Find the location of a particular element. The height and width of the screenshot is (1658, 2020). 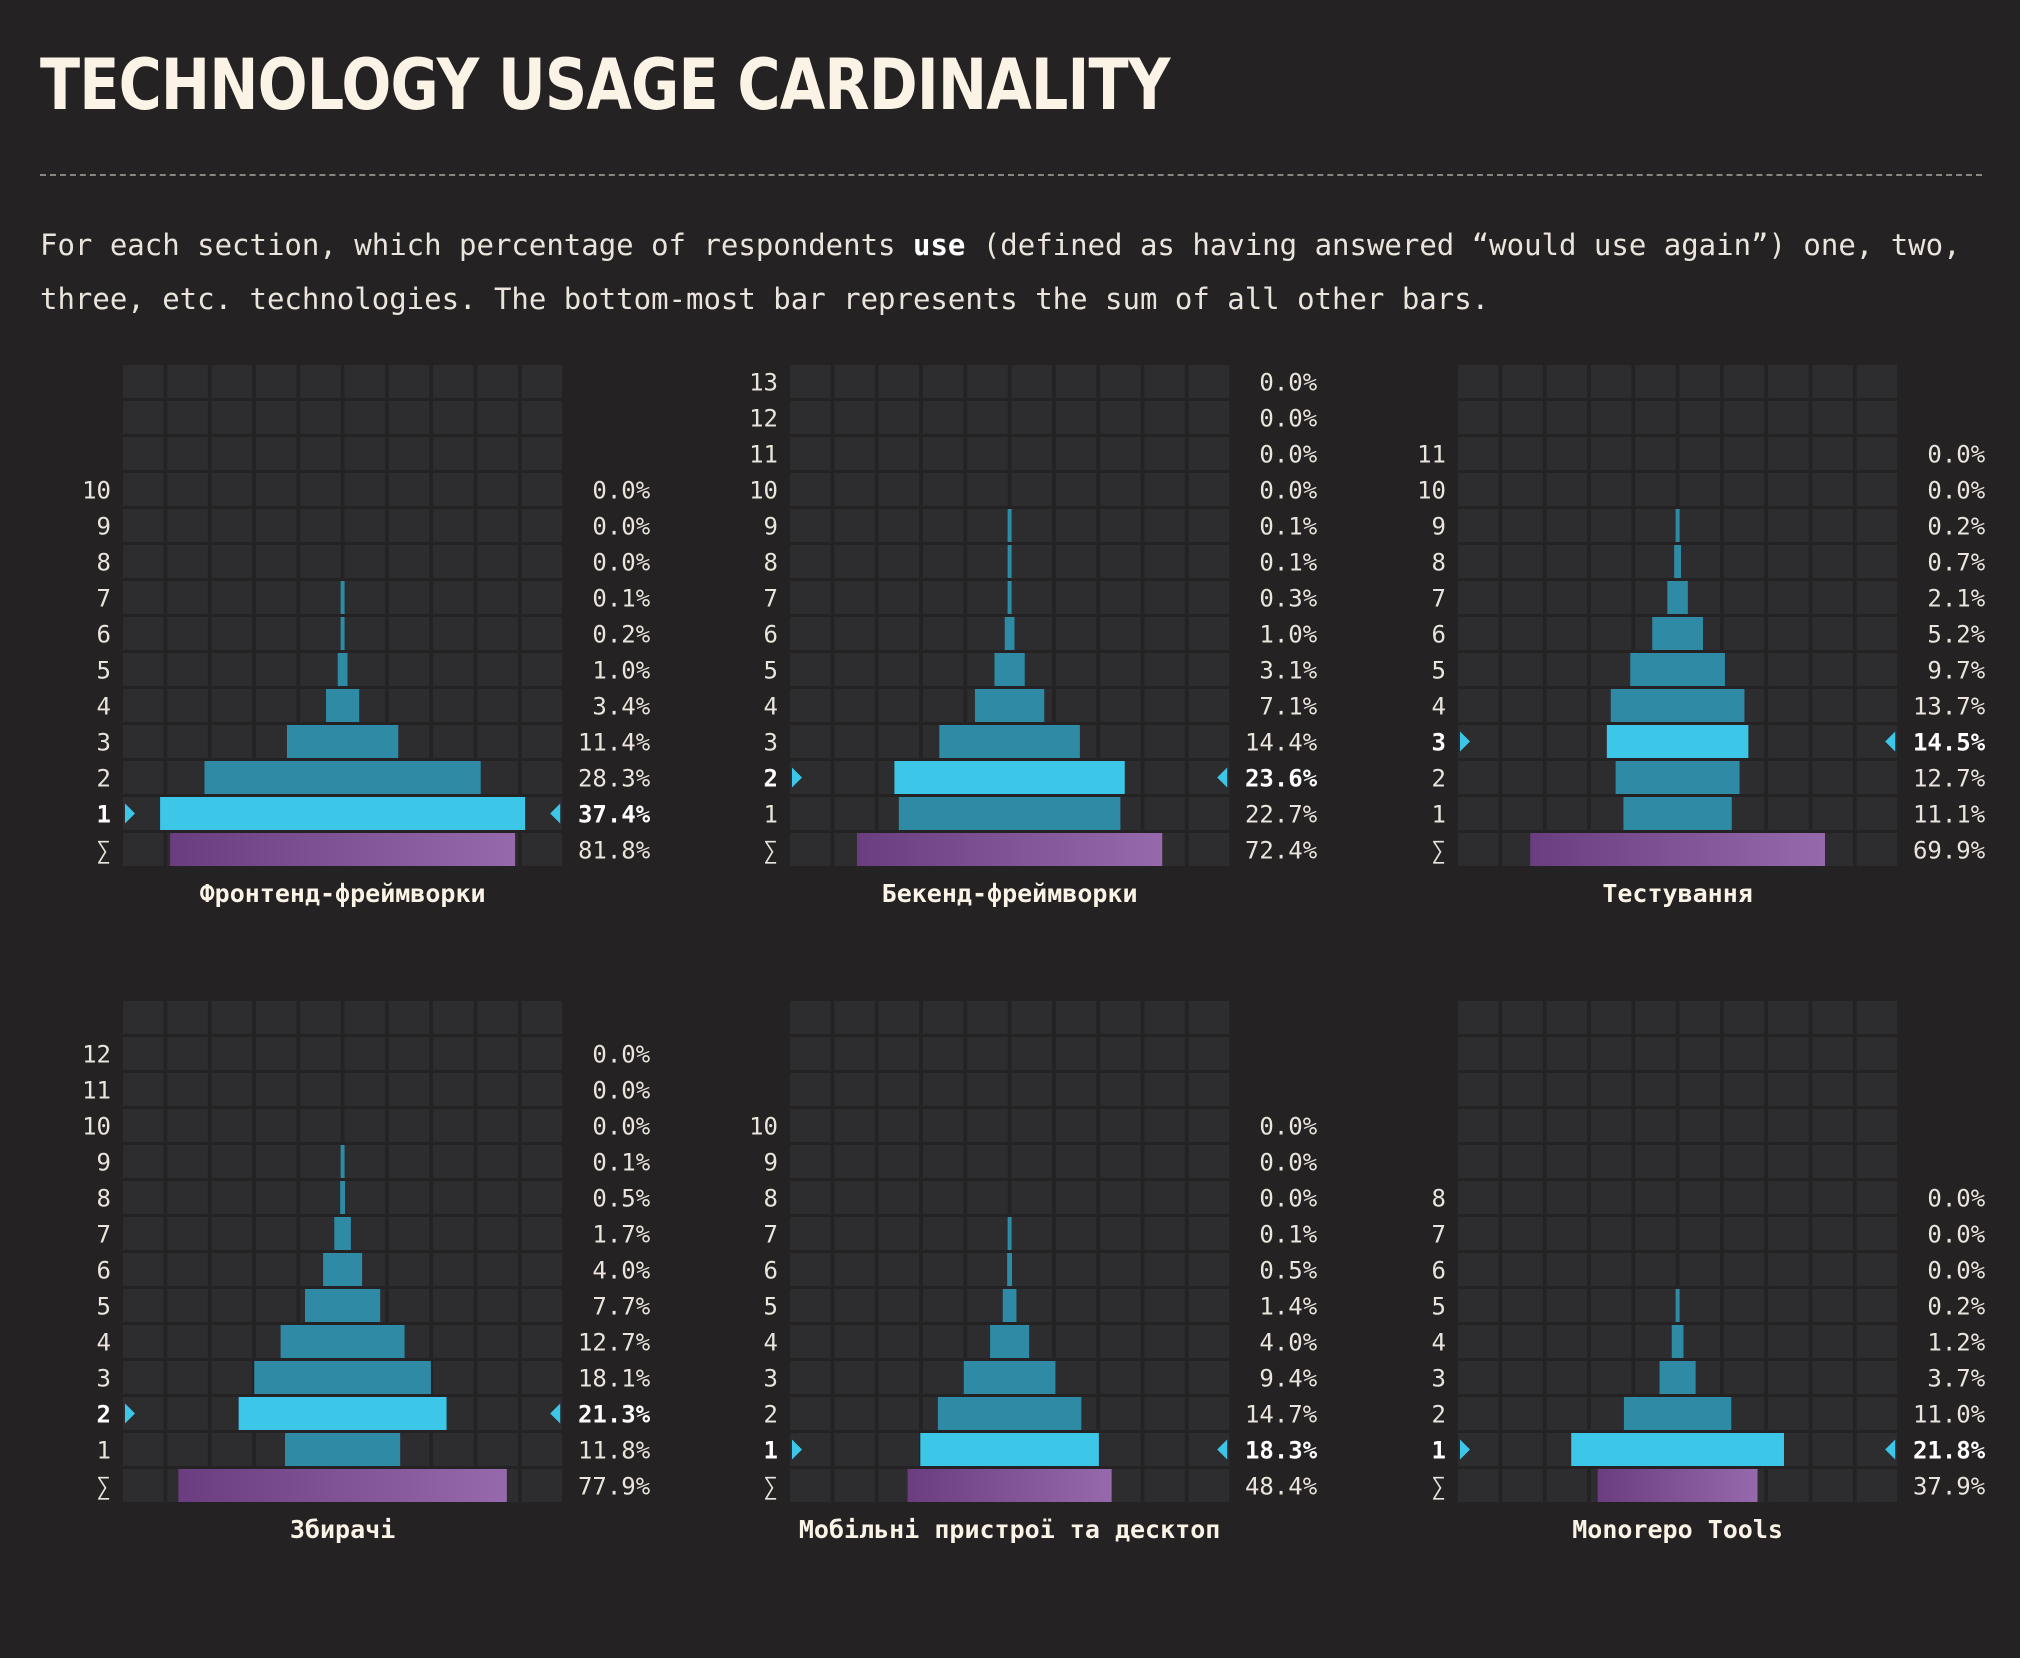

category-label: 4 is located at coordinates (104, 1343).